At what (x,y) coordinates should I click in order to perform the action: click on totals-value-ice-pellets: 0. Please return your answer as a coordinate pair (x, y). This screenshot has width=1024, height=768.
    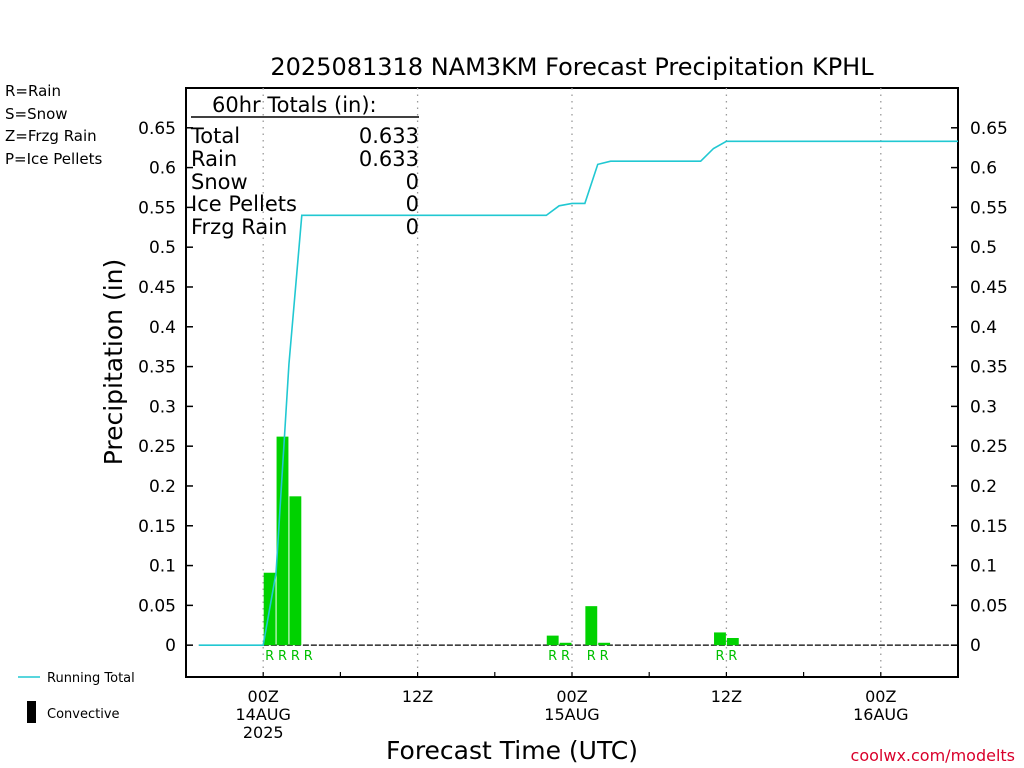
    Looking at the image, I should click on (412, 204).